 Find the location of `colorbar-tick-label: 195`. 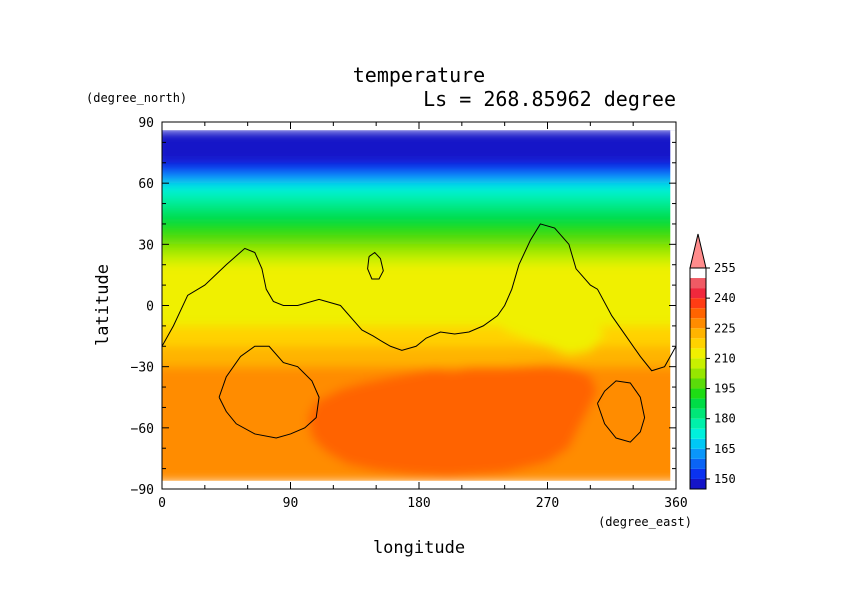

colorbar-tick-label: 195 is located at coordinates (725, 389).